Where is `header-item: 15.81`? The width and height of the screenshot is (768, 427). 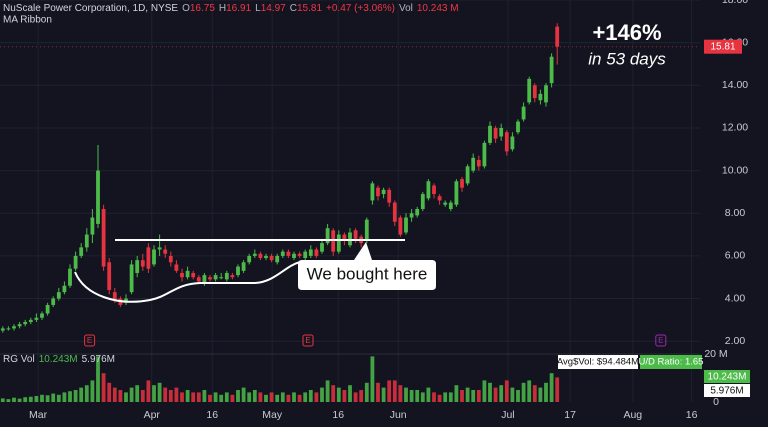
header-item: 15.81 is located at coordinates (309, 8).